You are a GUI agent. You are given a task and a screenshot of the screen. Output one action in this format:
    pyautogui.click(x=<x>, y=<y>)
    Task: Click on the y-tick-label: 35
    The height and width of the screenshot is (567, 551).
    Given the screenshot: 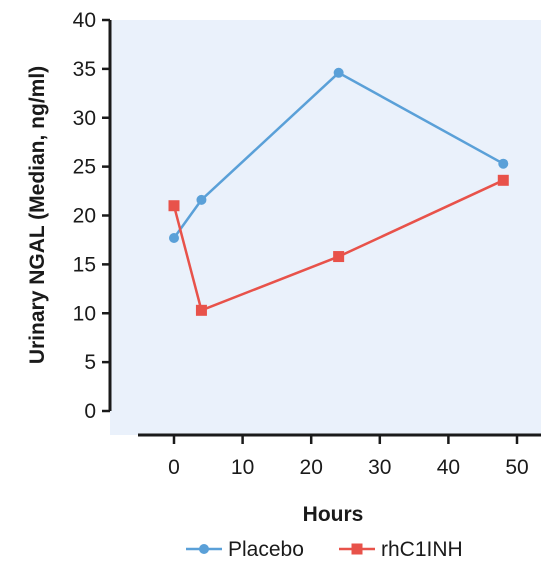 What is the action you would take?
    pyautogui.click(x=84, y=69)
    